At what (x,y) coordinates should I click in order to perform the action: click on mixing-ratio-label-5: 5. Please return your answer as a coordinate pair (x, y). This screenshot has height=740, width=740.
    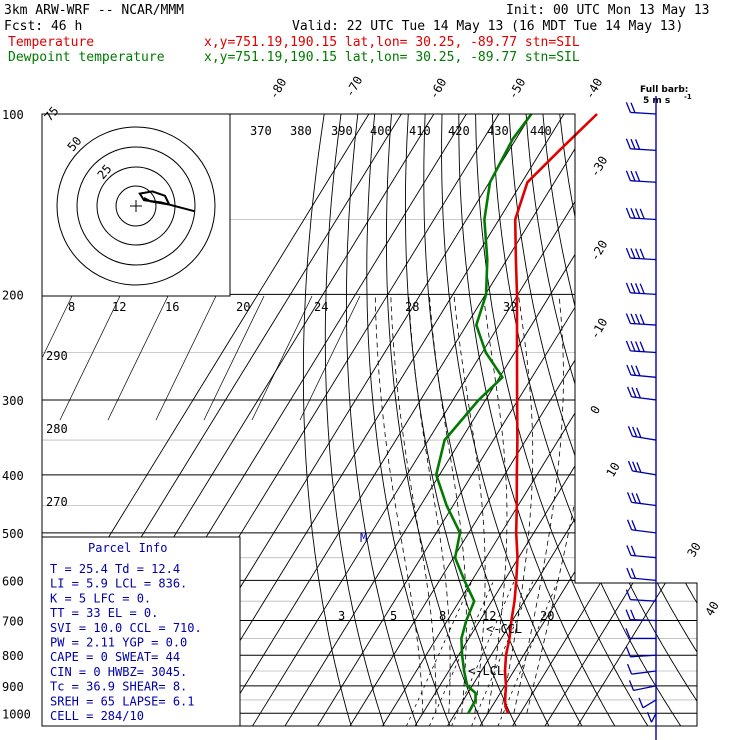
    Looking at the image, I should click on (393, 616).